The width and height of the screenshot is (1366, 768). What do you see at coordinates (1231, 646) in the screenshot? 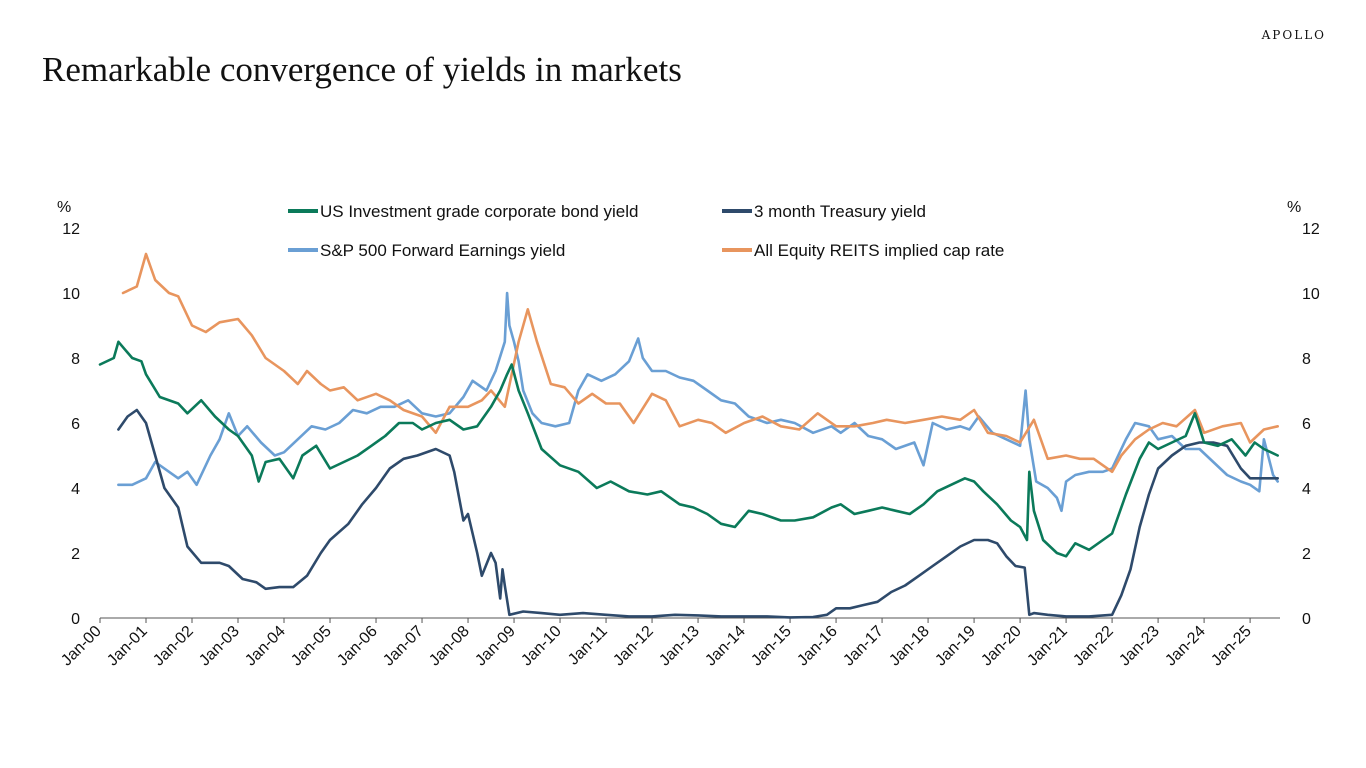
I see `x-tick-label: Jan-25` at bounding box center [1231, 646].